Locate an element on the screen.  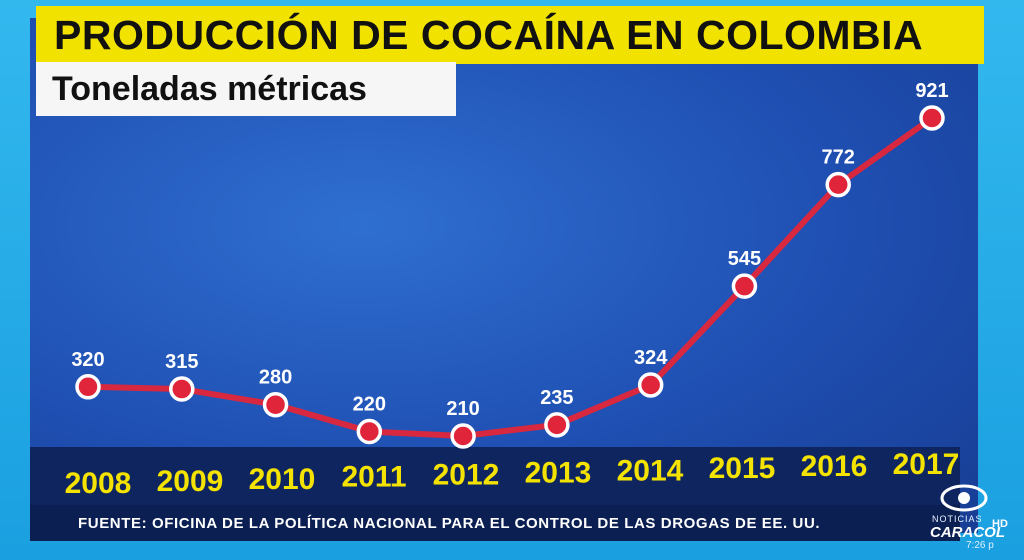
year-label-2009: 2009 is located at coordinates (190, 481).